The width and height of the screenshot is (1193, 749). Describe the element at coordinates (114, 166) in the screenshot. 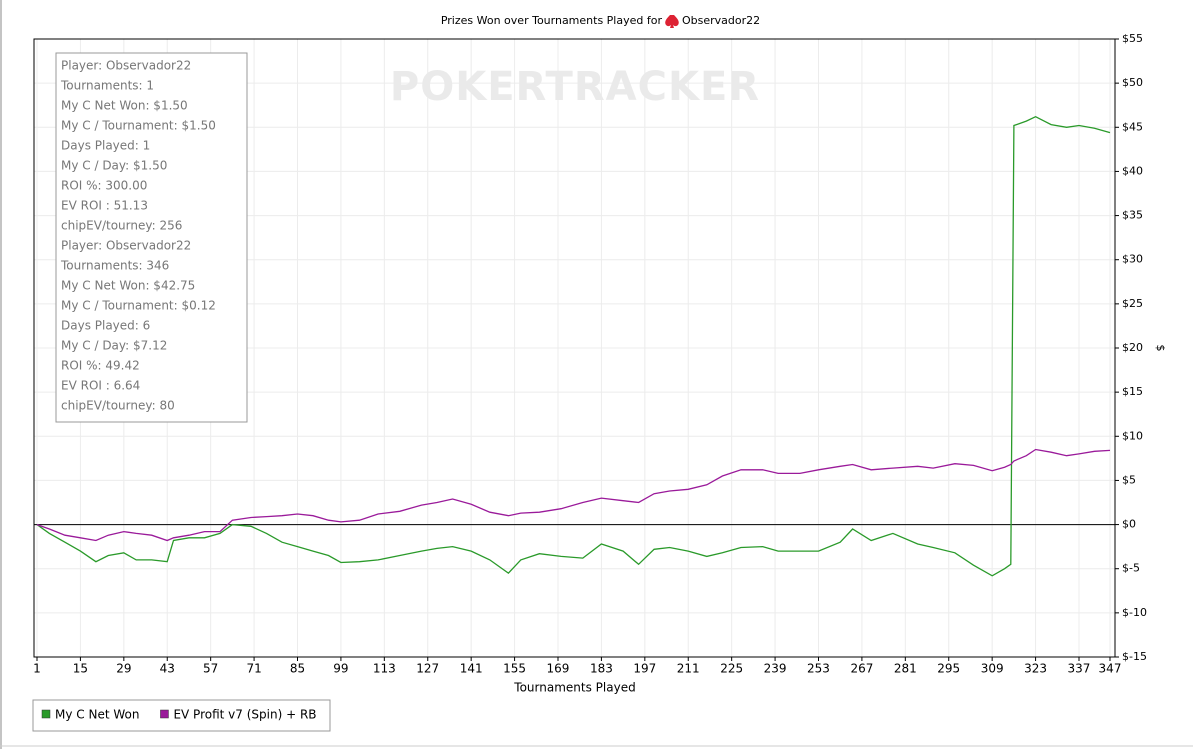

I see `stats-line: My C / Day: $1.50` at that location.